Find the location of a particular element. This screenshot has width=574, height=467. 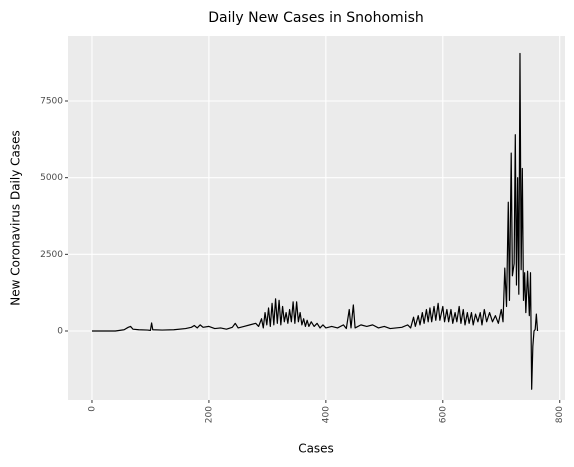

y-tick-label: 5000 is located at coordinates (51, 178).